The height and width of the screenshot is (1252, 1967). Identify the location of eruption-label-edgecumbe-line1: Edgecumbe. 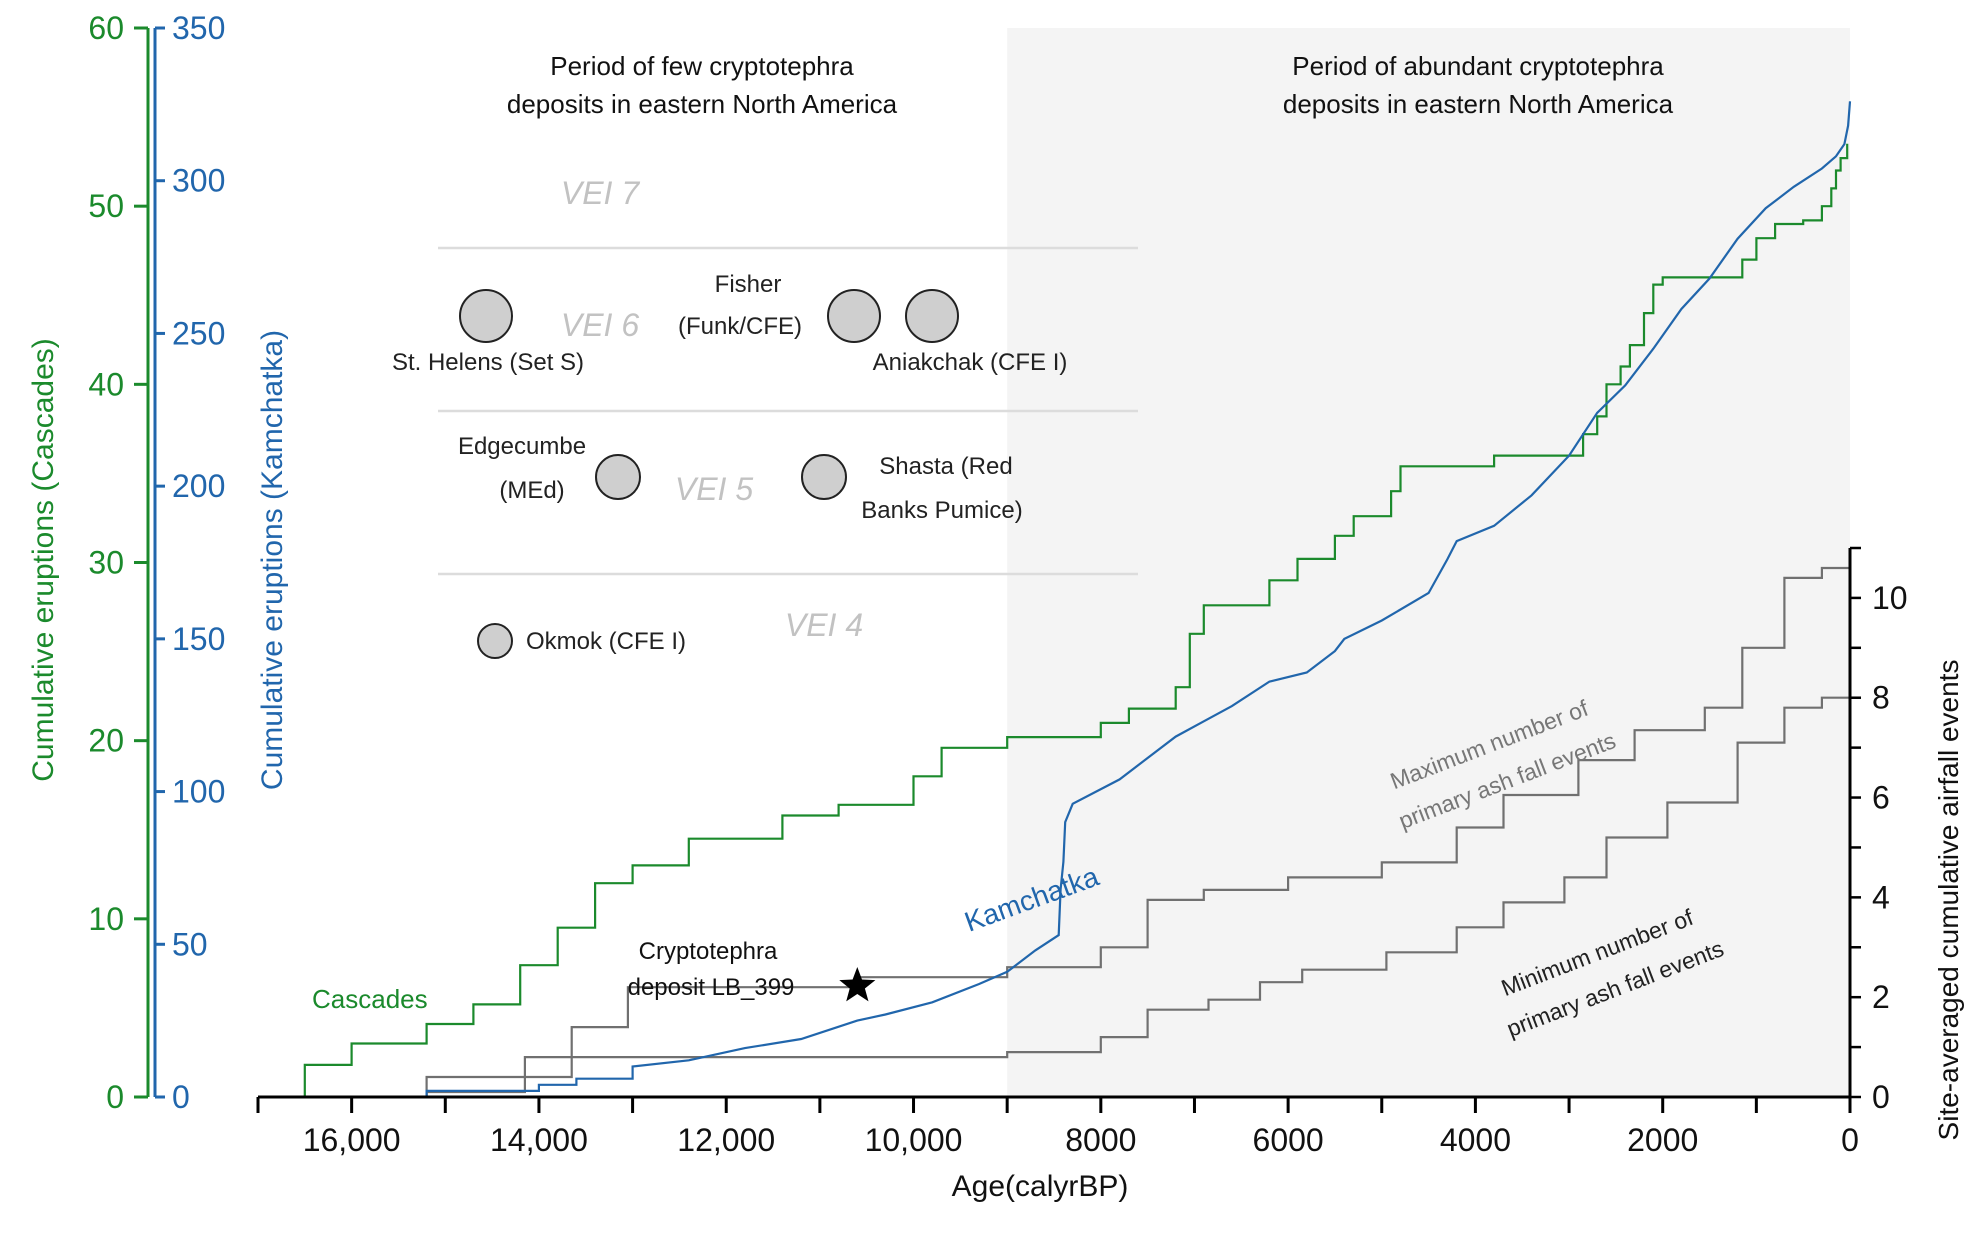
(522, 446).